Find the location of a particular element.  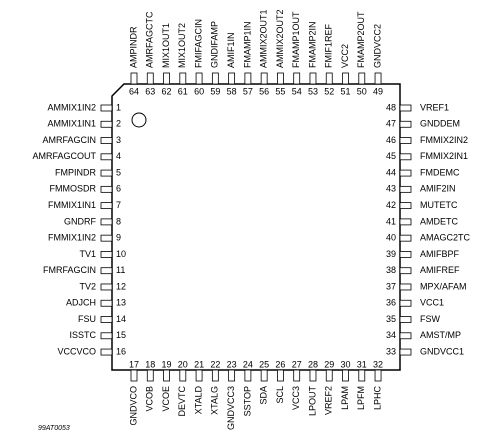

pin-name: XTALD is located at coordinates (198, 400).